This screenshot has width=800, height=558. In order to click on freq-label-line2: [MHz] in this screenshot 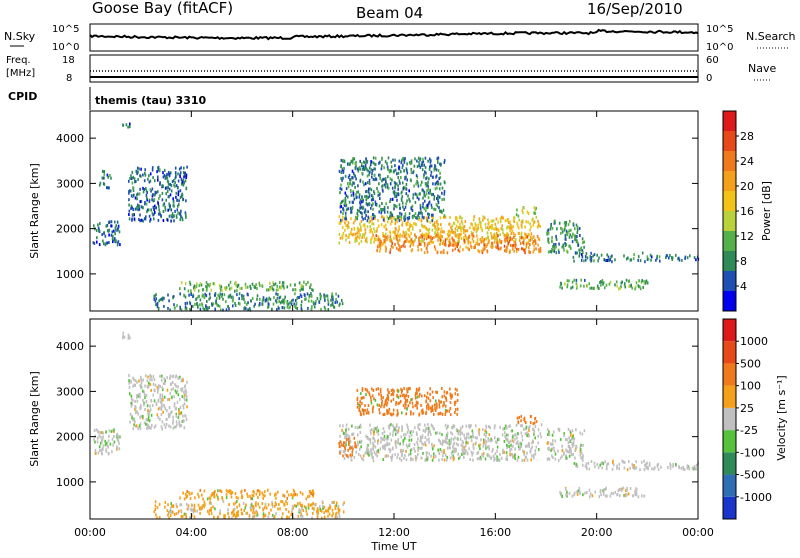, I will do `click(20, 73)`.